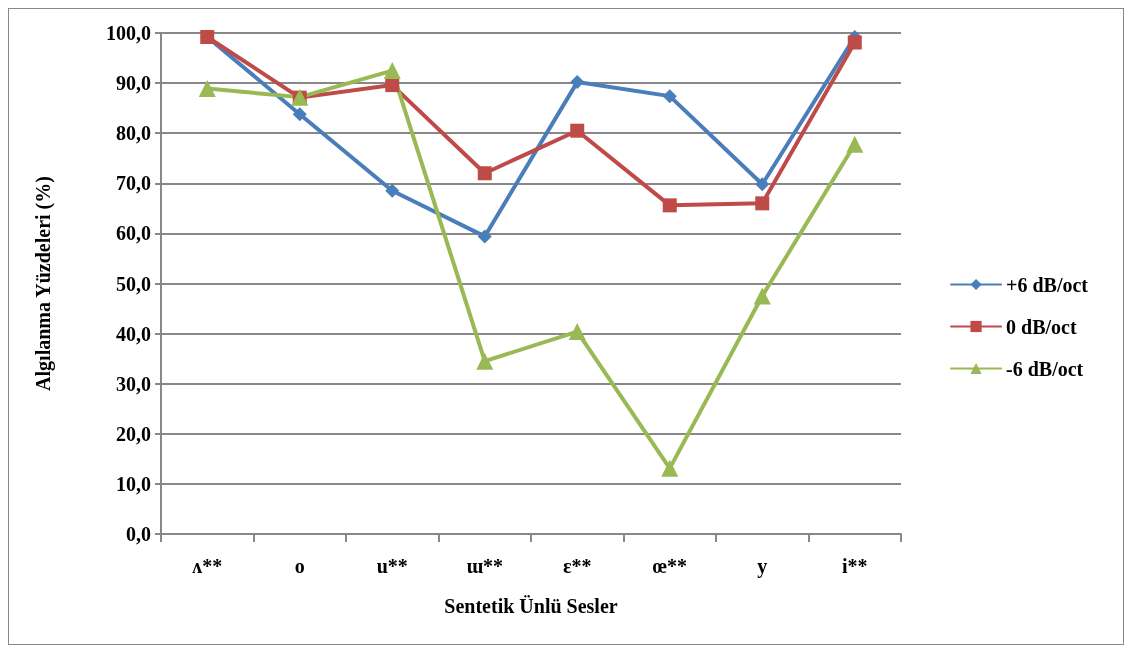 The height and width of the screenshot is (655, 1134). What do you see at coordinates (669, 566) in the screenshot?
I see `x-tick-label: œ**` at bounding box center [669, 566].